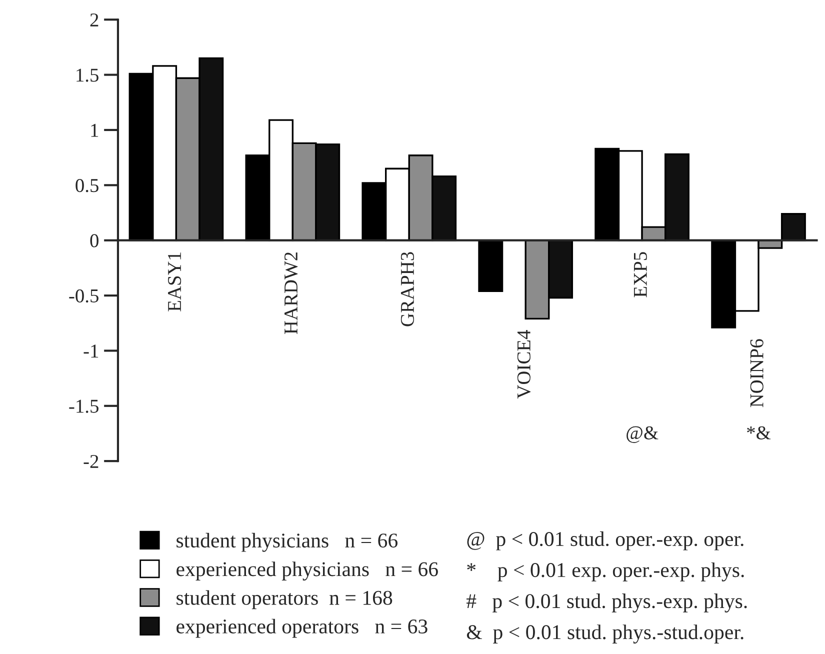  What do you see at coordinates (83, 296) in the screenshot?
I see `y-tick-label: -0.5` at bounding box center [83, 296].